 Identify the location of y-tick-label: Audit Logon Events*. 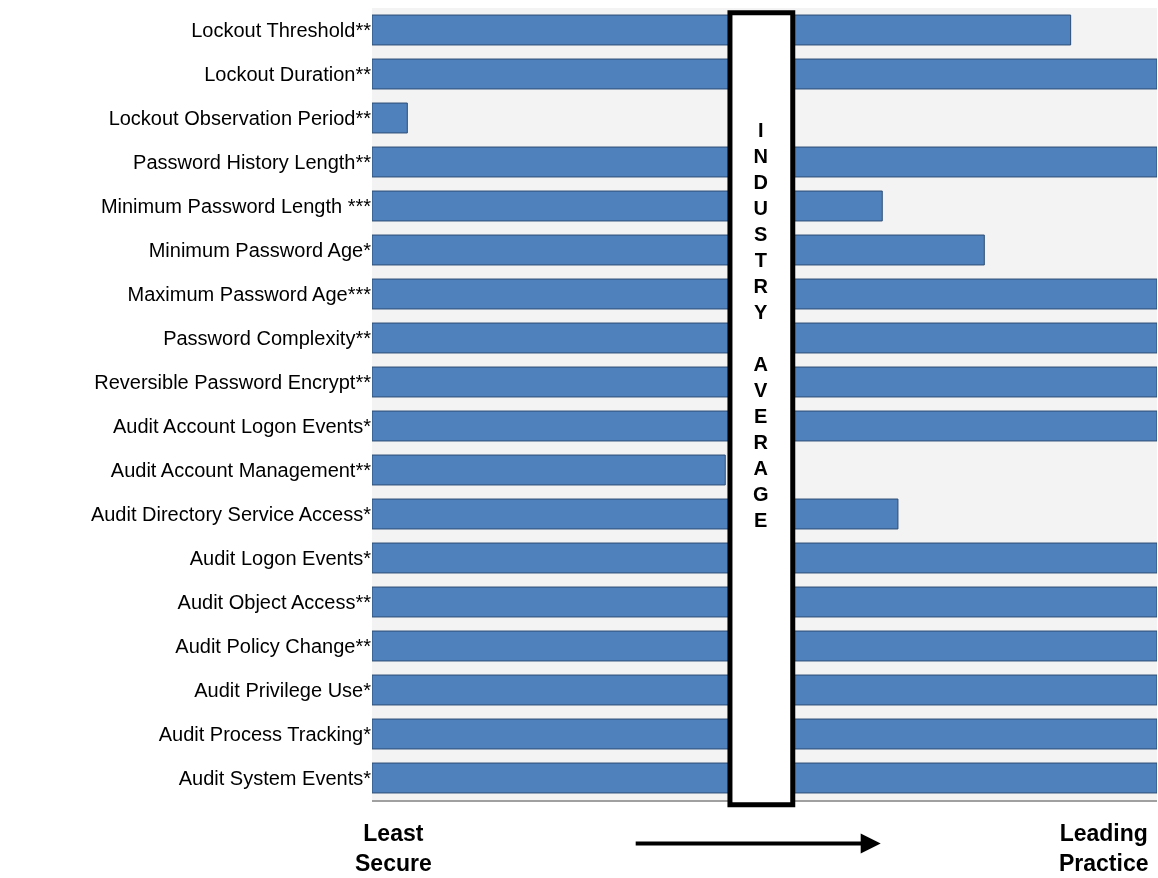
(280, 558).